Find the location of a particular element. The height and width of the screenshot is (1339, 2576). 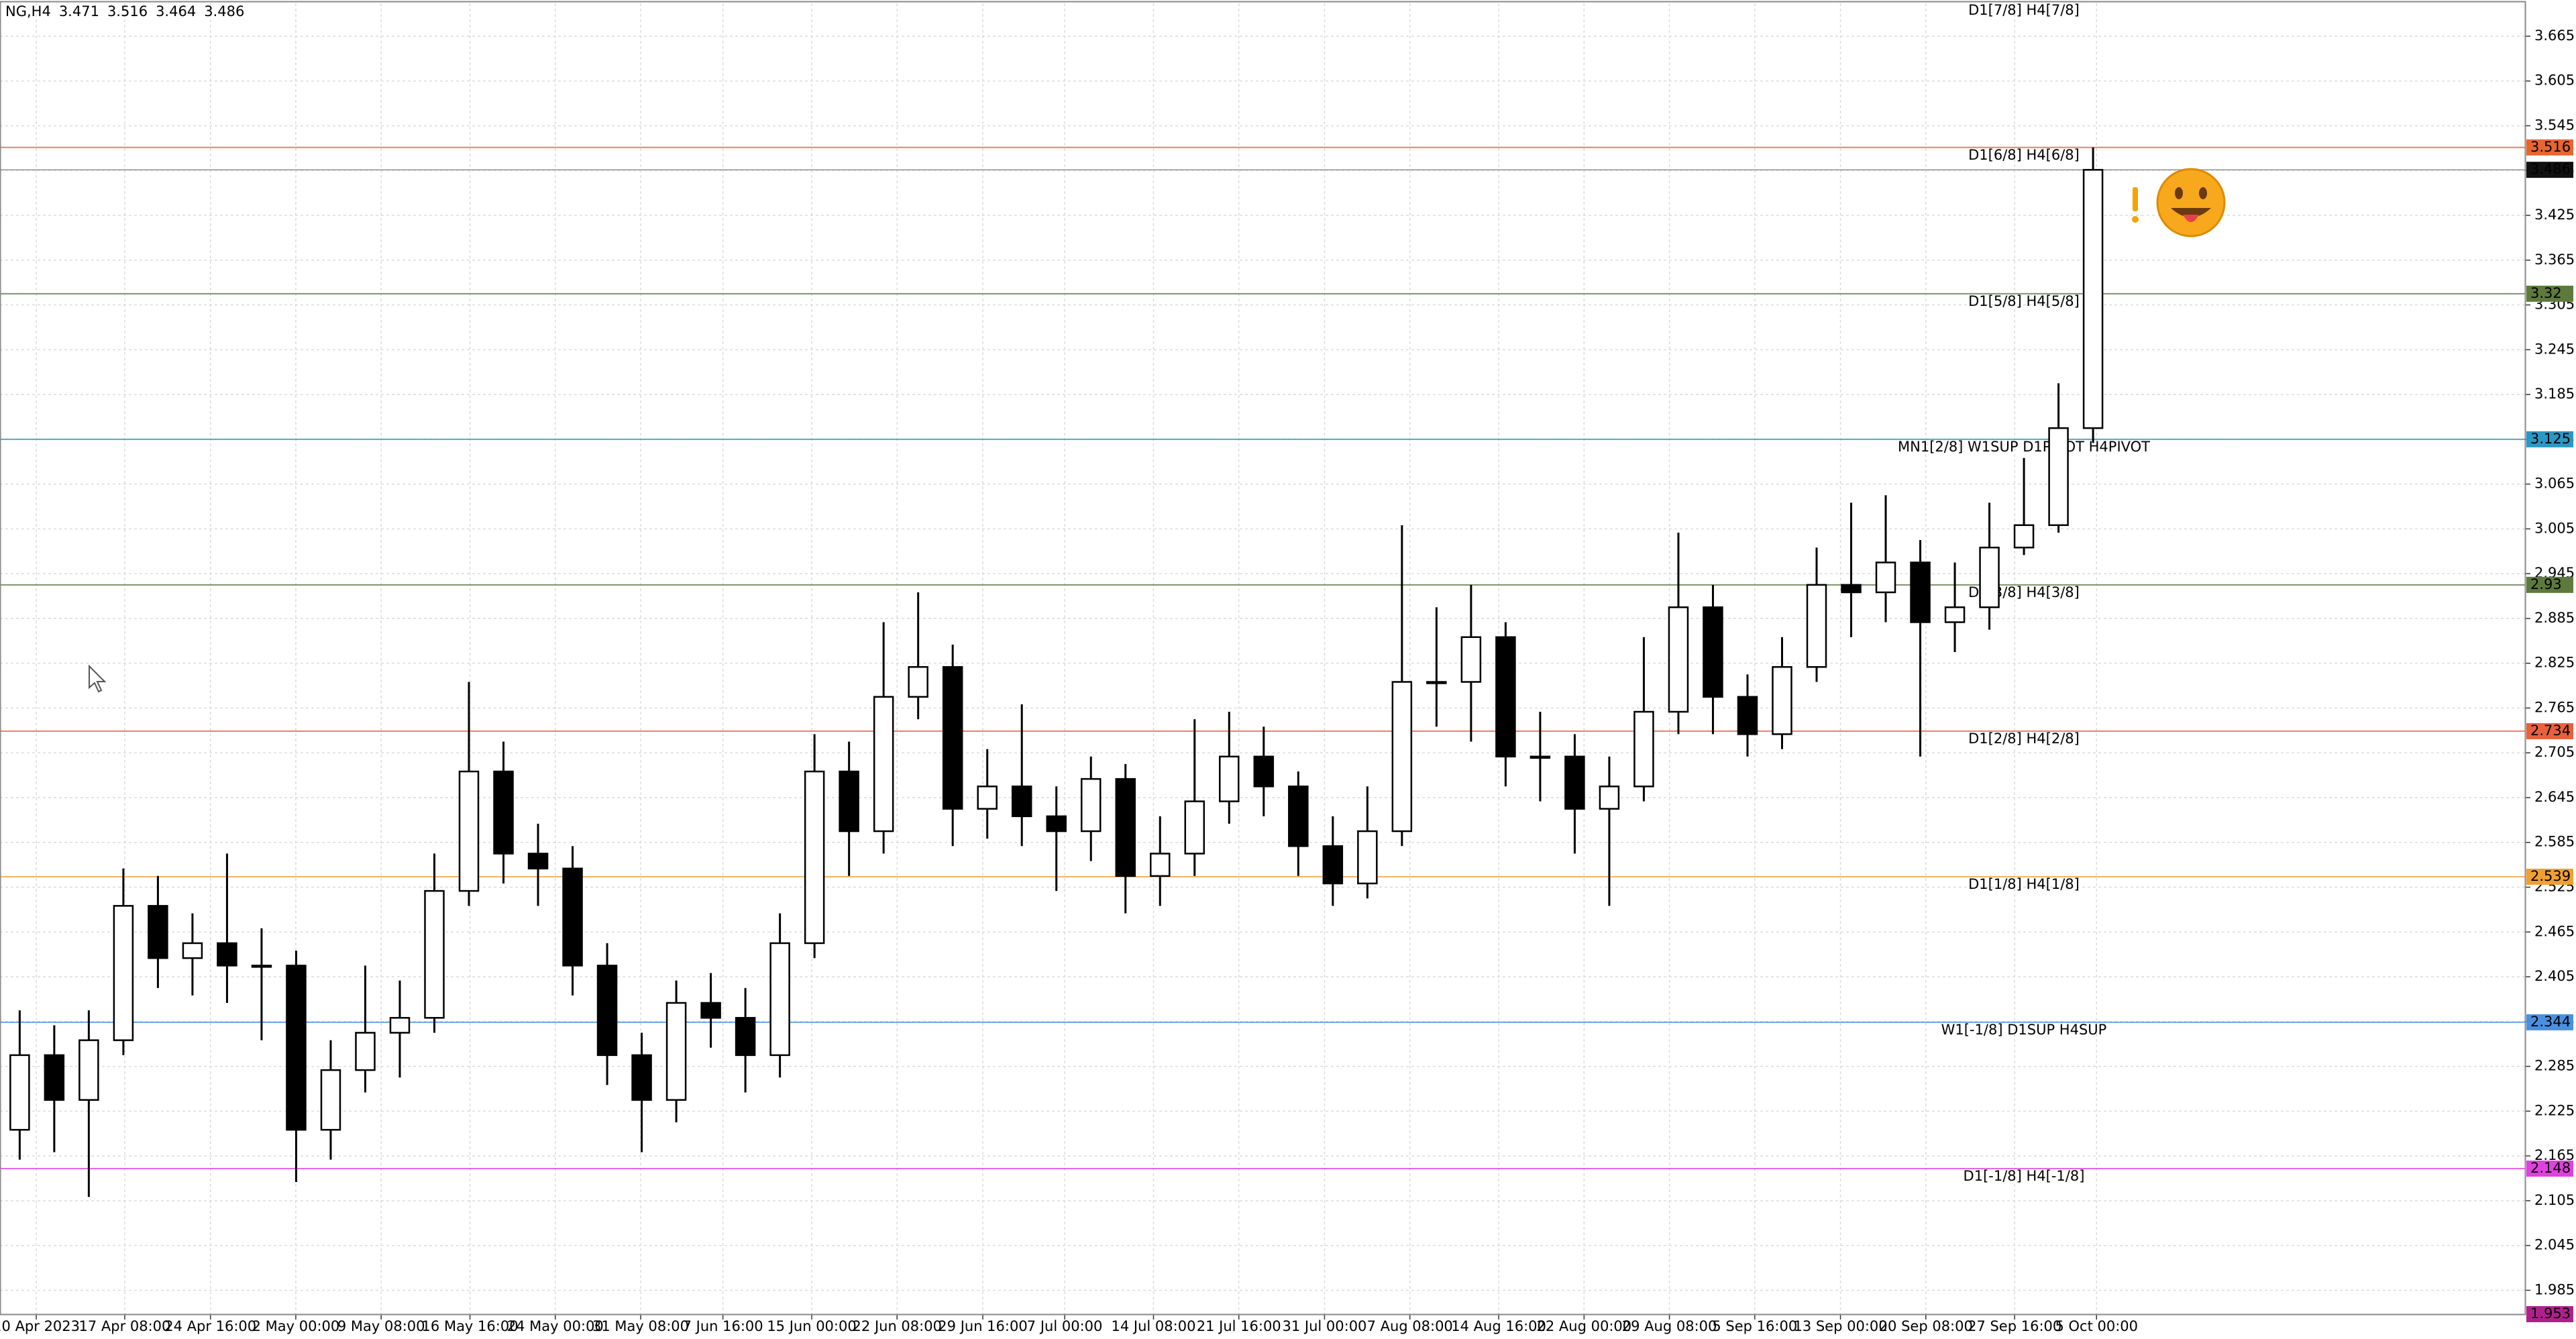

y-tick-label: 2.765 is located at coordinates (2554, 707).